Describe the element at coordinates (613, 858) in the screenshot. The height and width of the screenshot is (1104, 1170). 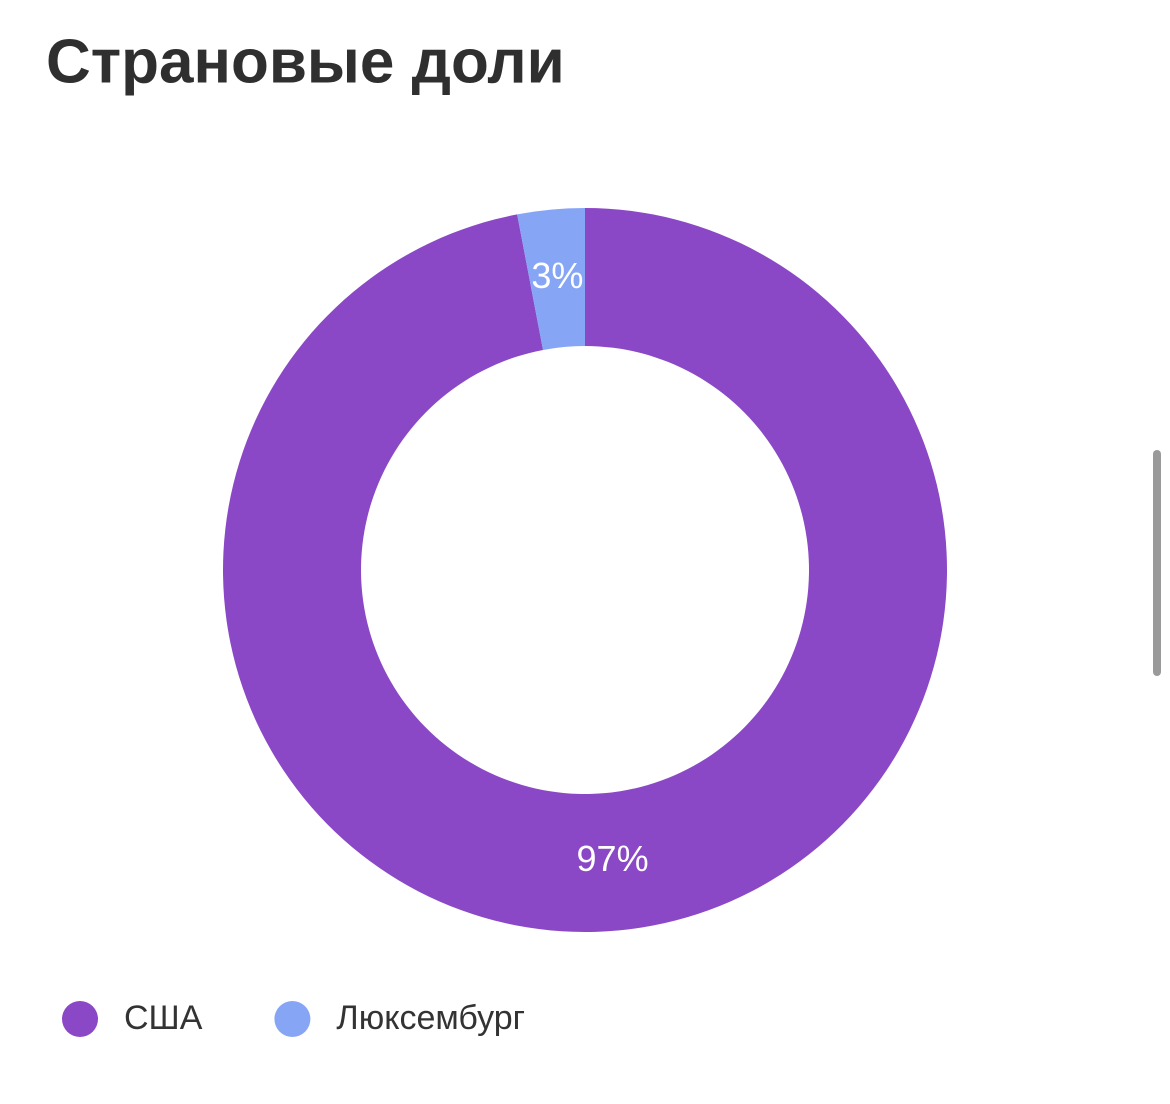
I see `data-label: 97%` at that location.